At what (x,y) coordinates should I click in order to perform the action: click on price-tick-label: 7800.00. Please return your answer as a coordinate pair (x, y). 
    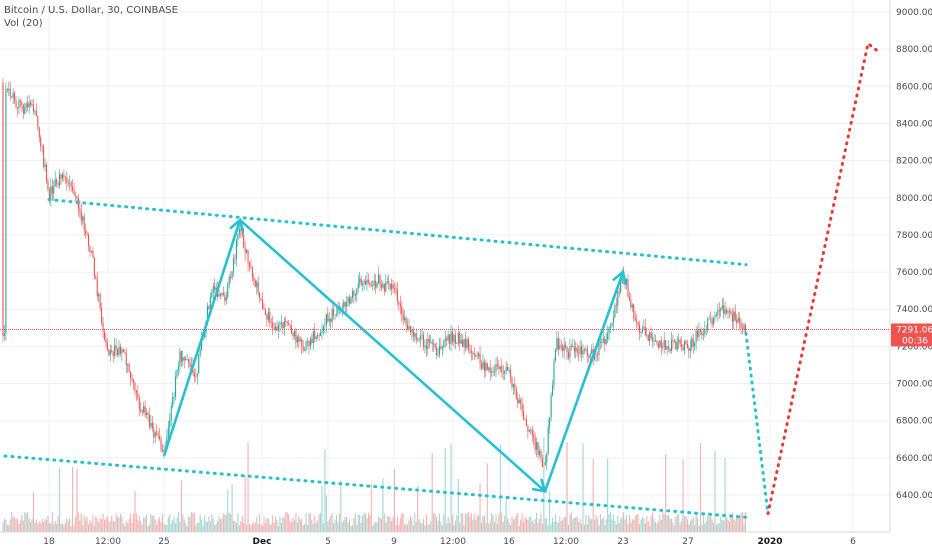
    Looking at the image, I should click on (914, 236).